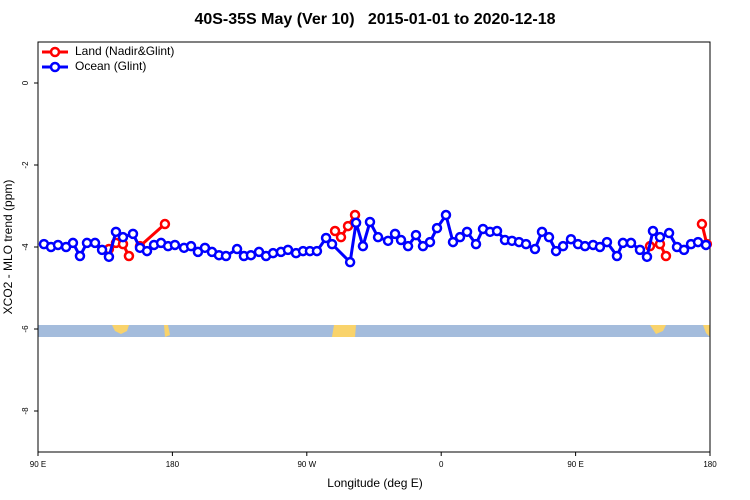 The image size is (750, 500). I want to click on land-ocean-strip, so click(374, 331).